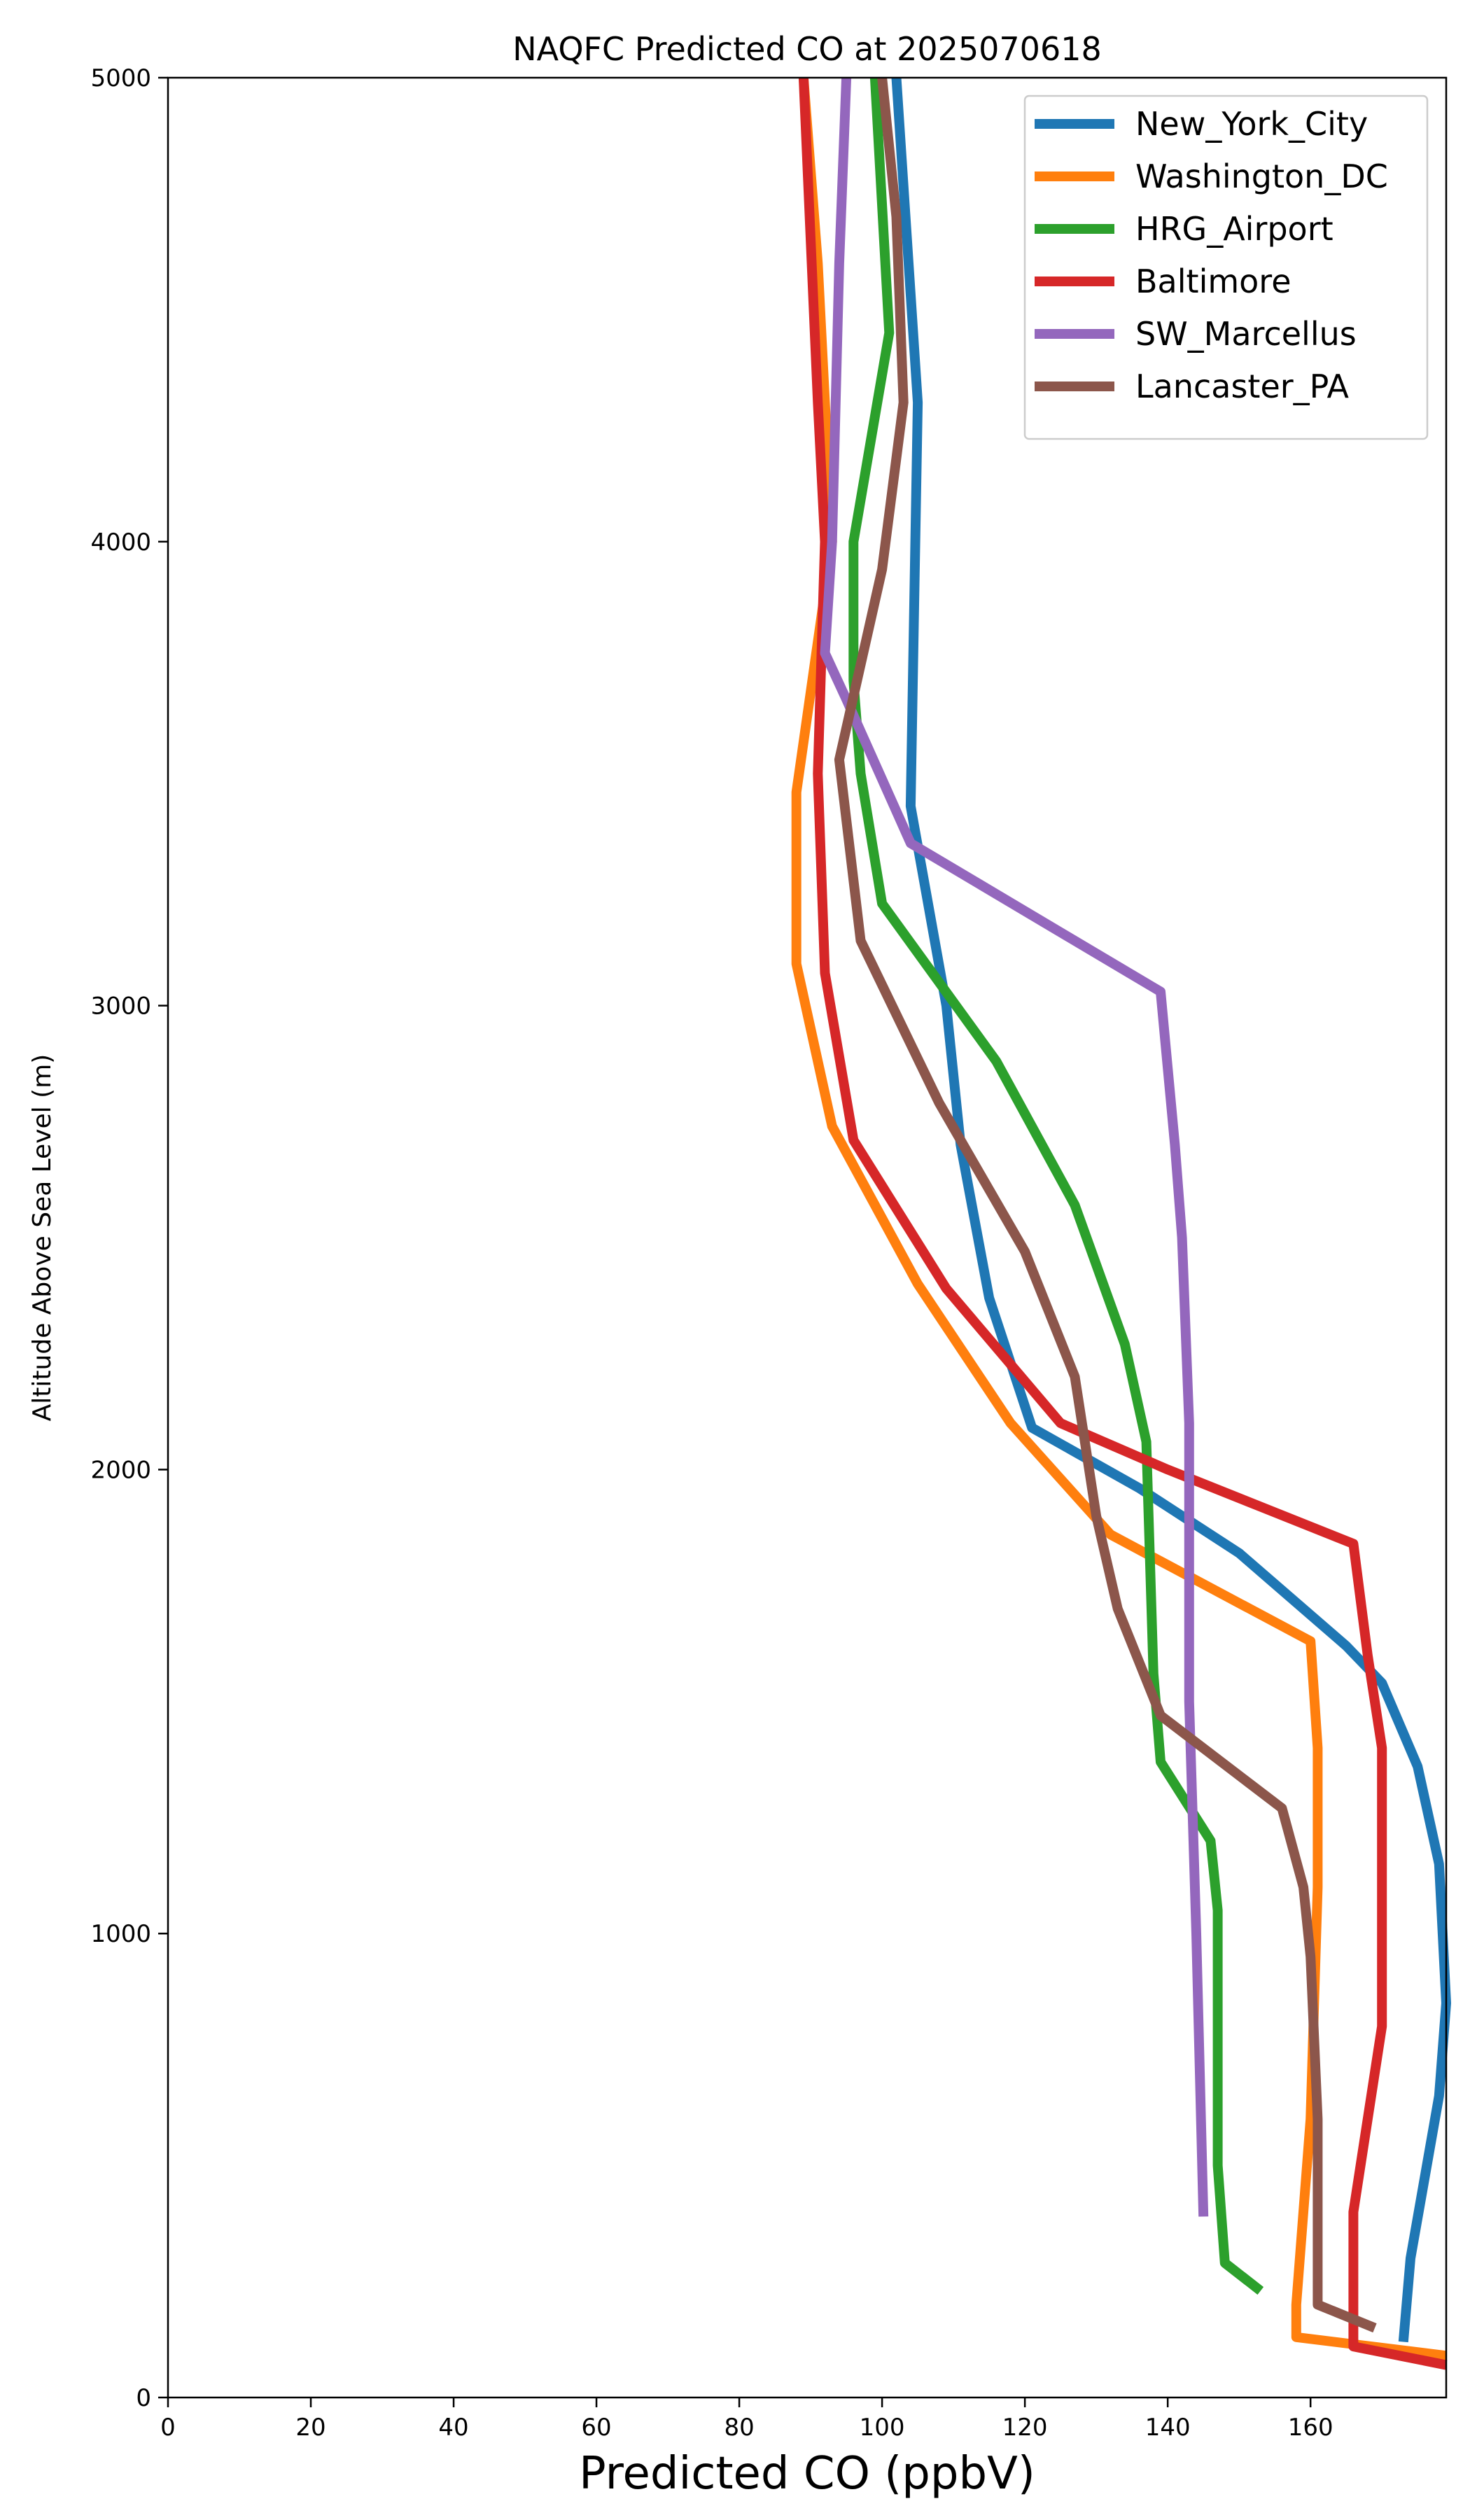 Image resolution: width=1470 pixels, height=2520 pixels. I want to click on legend-label: Lancaster_PA, so click(1242, 386).